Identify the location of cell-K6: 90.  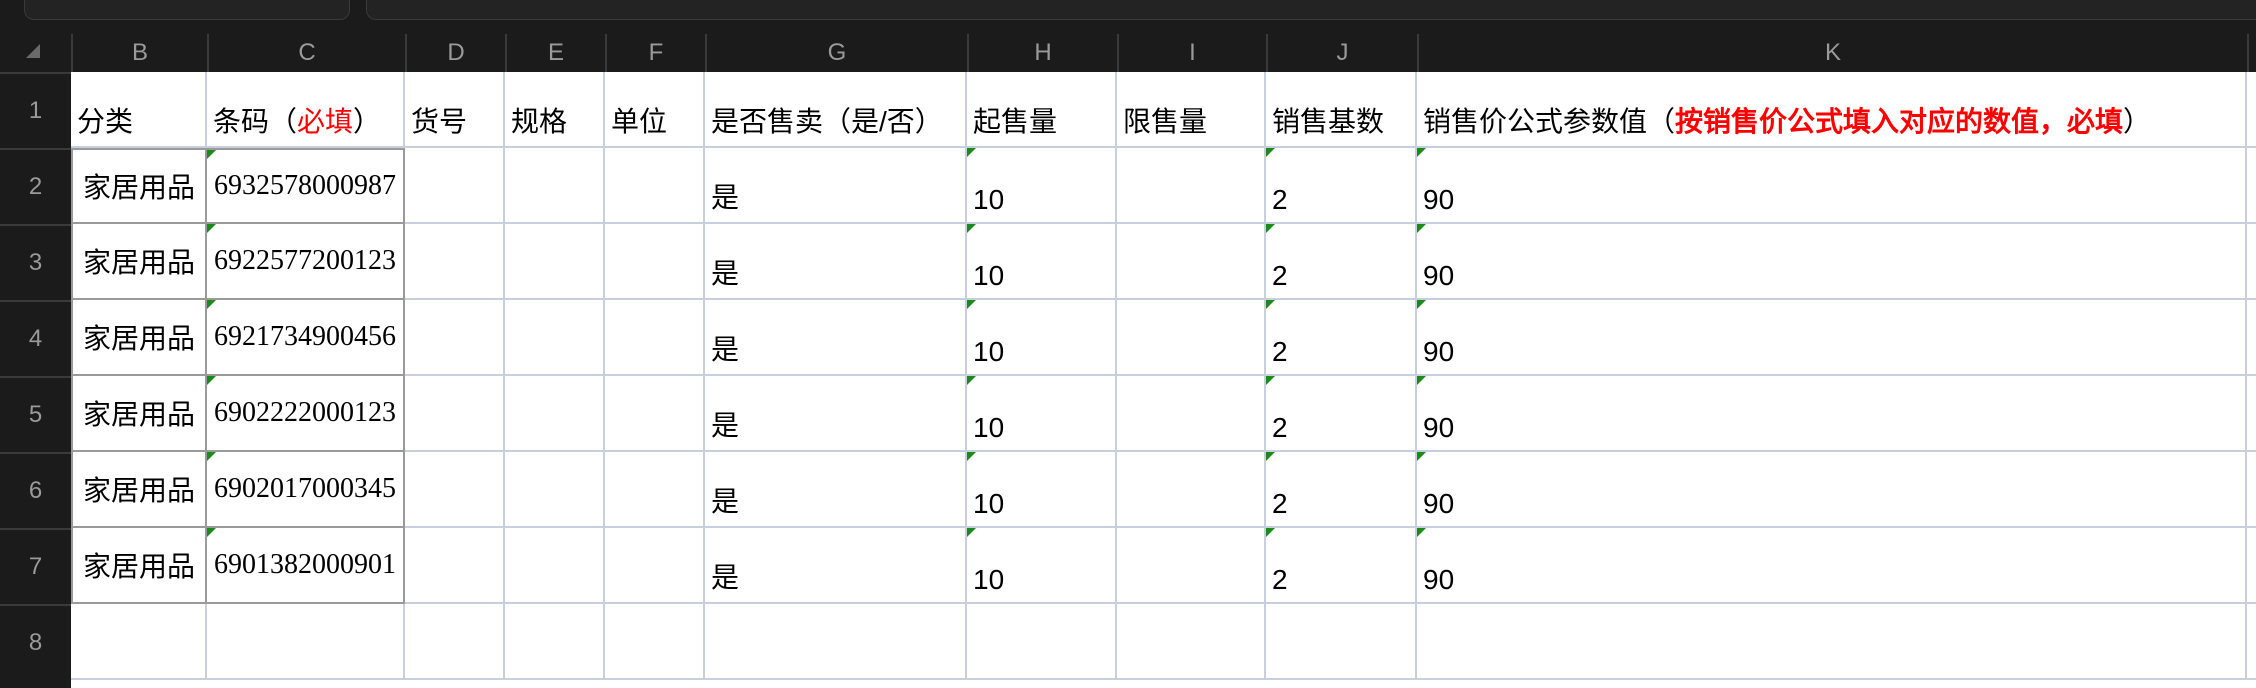
(1832, 490).